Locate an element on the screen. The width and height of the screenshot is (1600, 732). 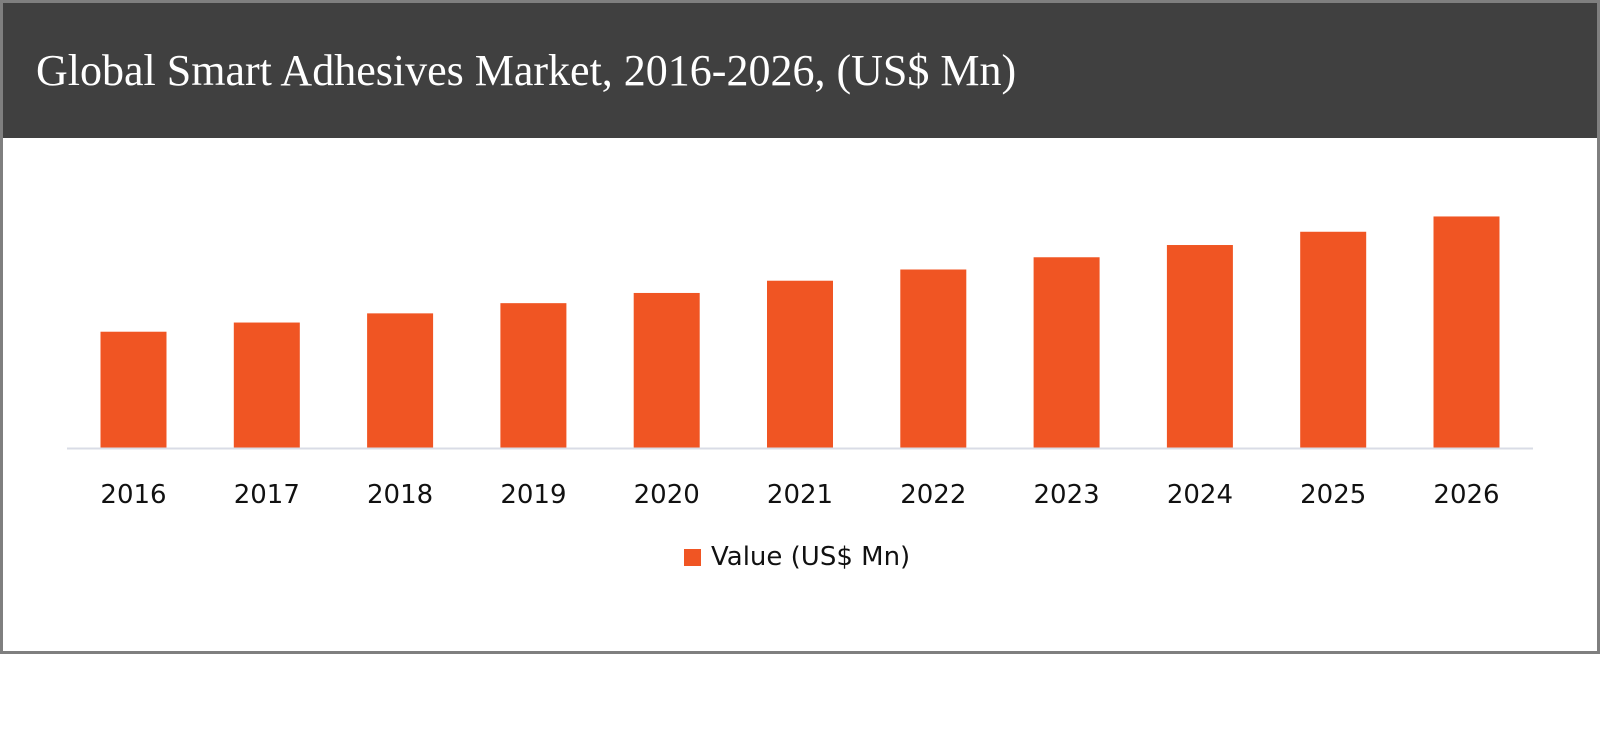
x-tick-label: 2018 is located at coordinates (400, 495).